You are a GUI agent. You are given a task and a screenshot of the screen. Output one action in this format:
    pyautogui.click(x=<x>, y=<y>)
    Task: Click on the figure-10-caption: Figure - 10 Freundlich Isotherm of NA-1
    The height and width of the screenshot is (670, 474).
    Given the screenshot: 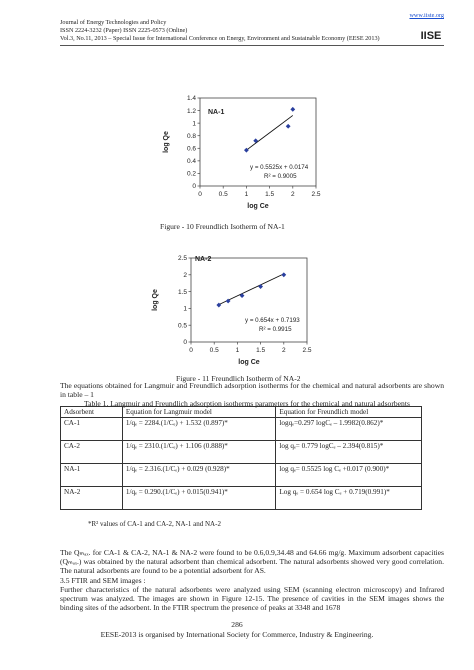 What is the action you would take?
    pyautogui.click(x=222, y=226)
    